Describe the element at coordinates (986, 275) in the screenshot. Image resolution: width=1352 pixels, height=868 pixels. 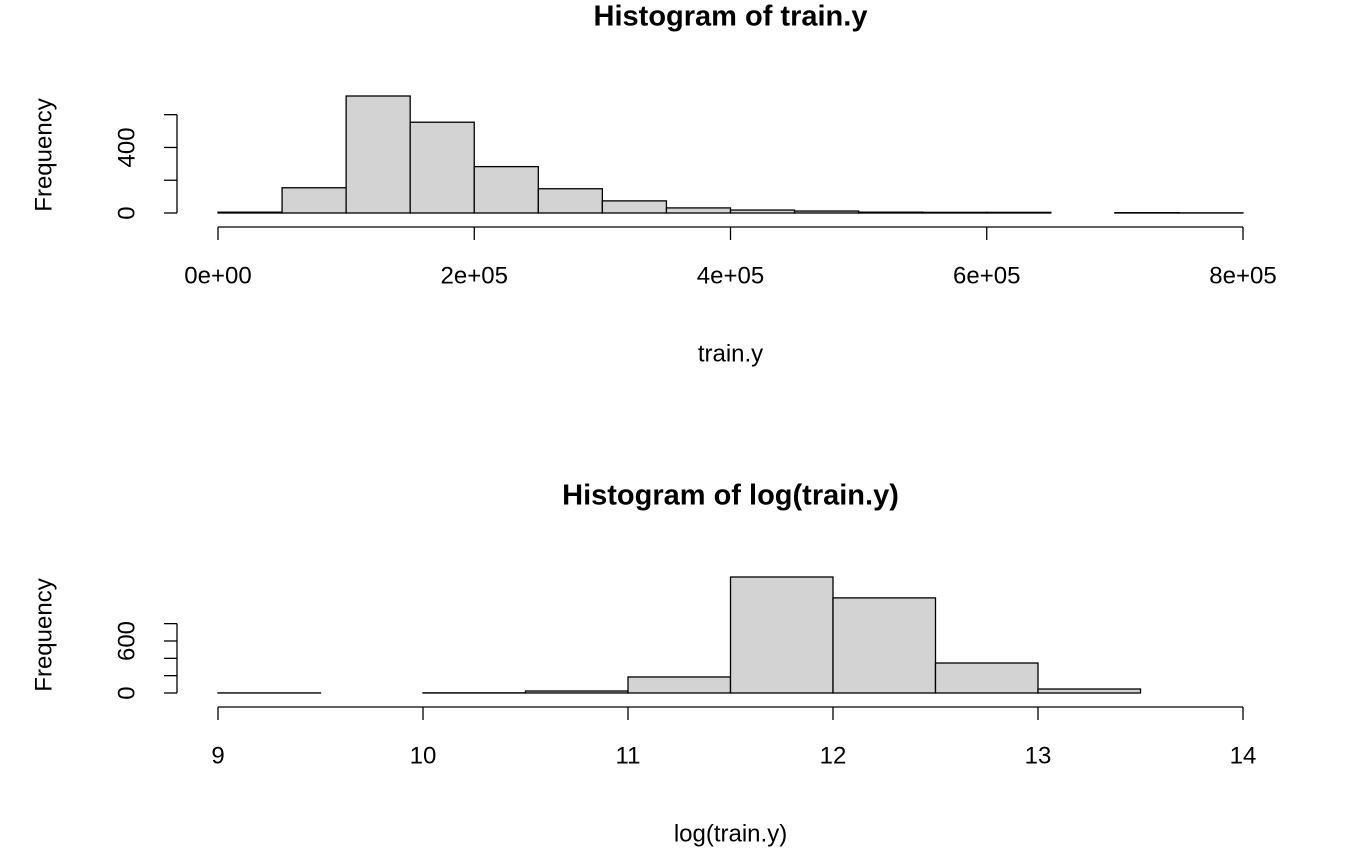
I see `x-tick-label: 6e+05` at that location.